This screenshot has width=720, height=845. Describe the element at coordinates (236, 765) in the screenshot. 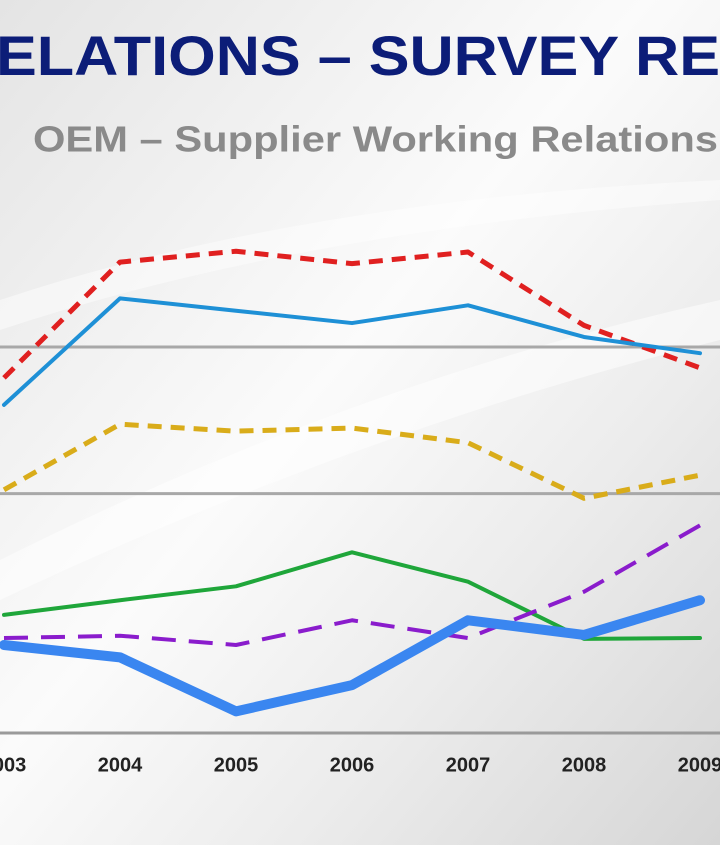

I see `x-tick-label: 2005` at that location.